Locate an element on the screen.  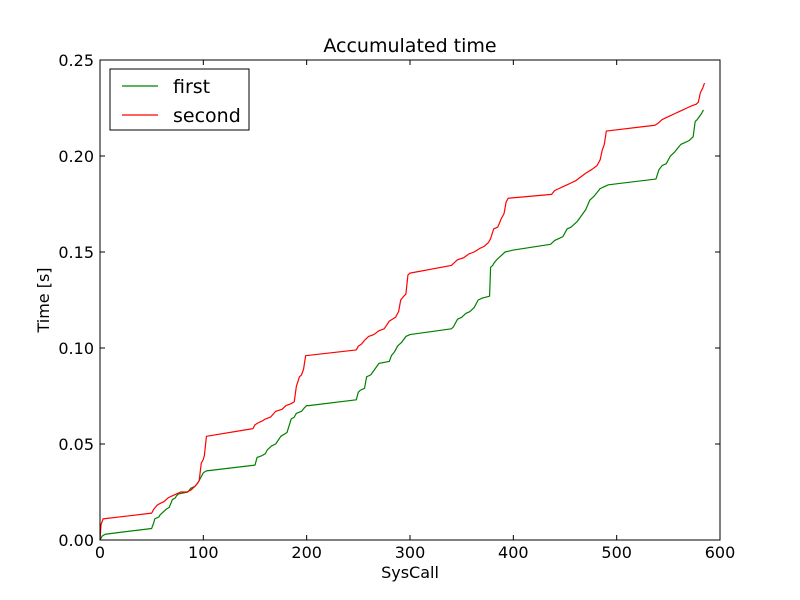
x-tick-label: 600 is located at coordinates (720, 552).